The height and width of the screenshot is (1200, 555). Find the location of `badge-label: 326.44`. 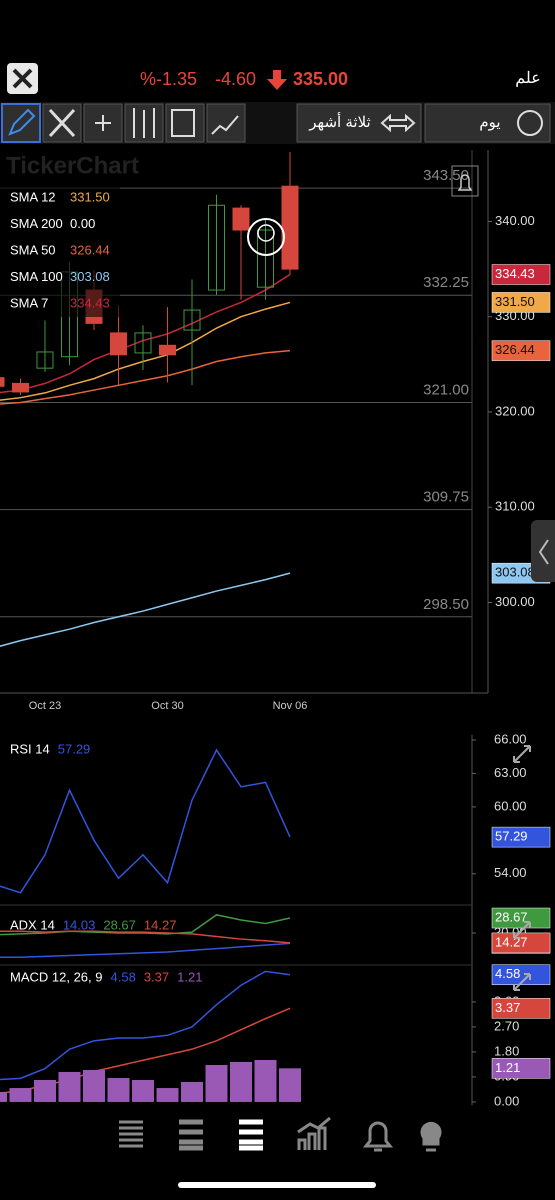

badge-label: 326.44 is located at coordinates (515, 349).